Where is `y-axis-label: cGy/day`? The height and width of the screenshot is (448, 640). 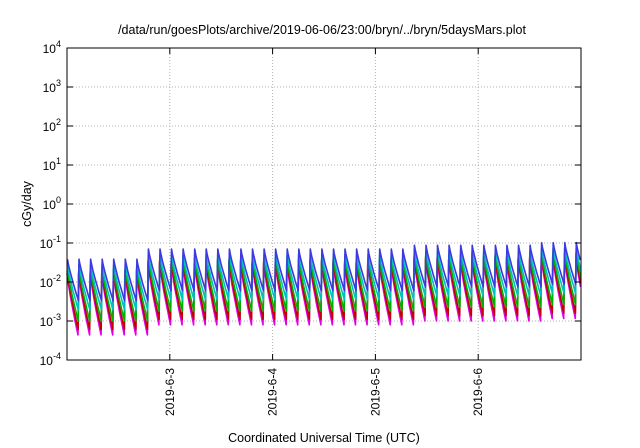
y-axis-label: cGy/day is located at coordinates (27, 203).